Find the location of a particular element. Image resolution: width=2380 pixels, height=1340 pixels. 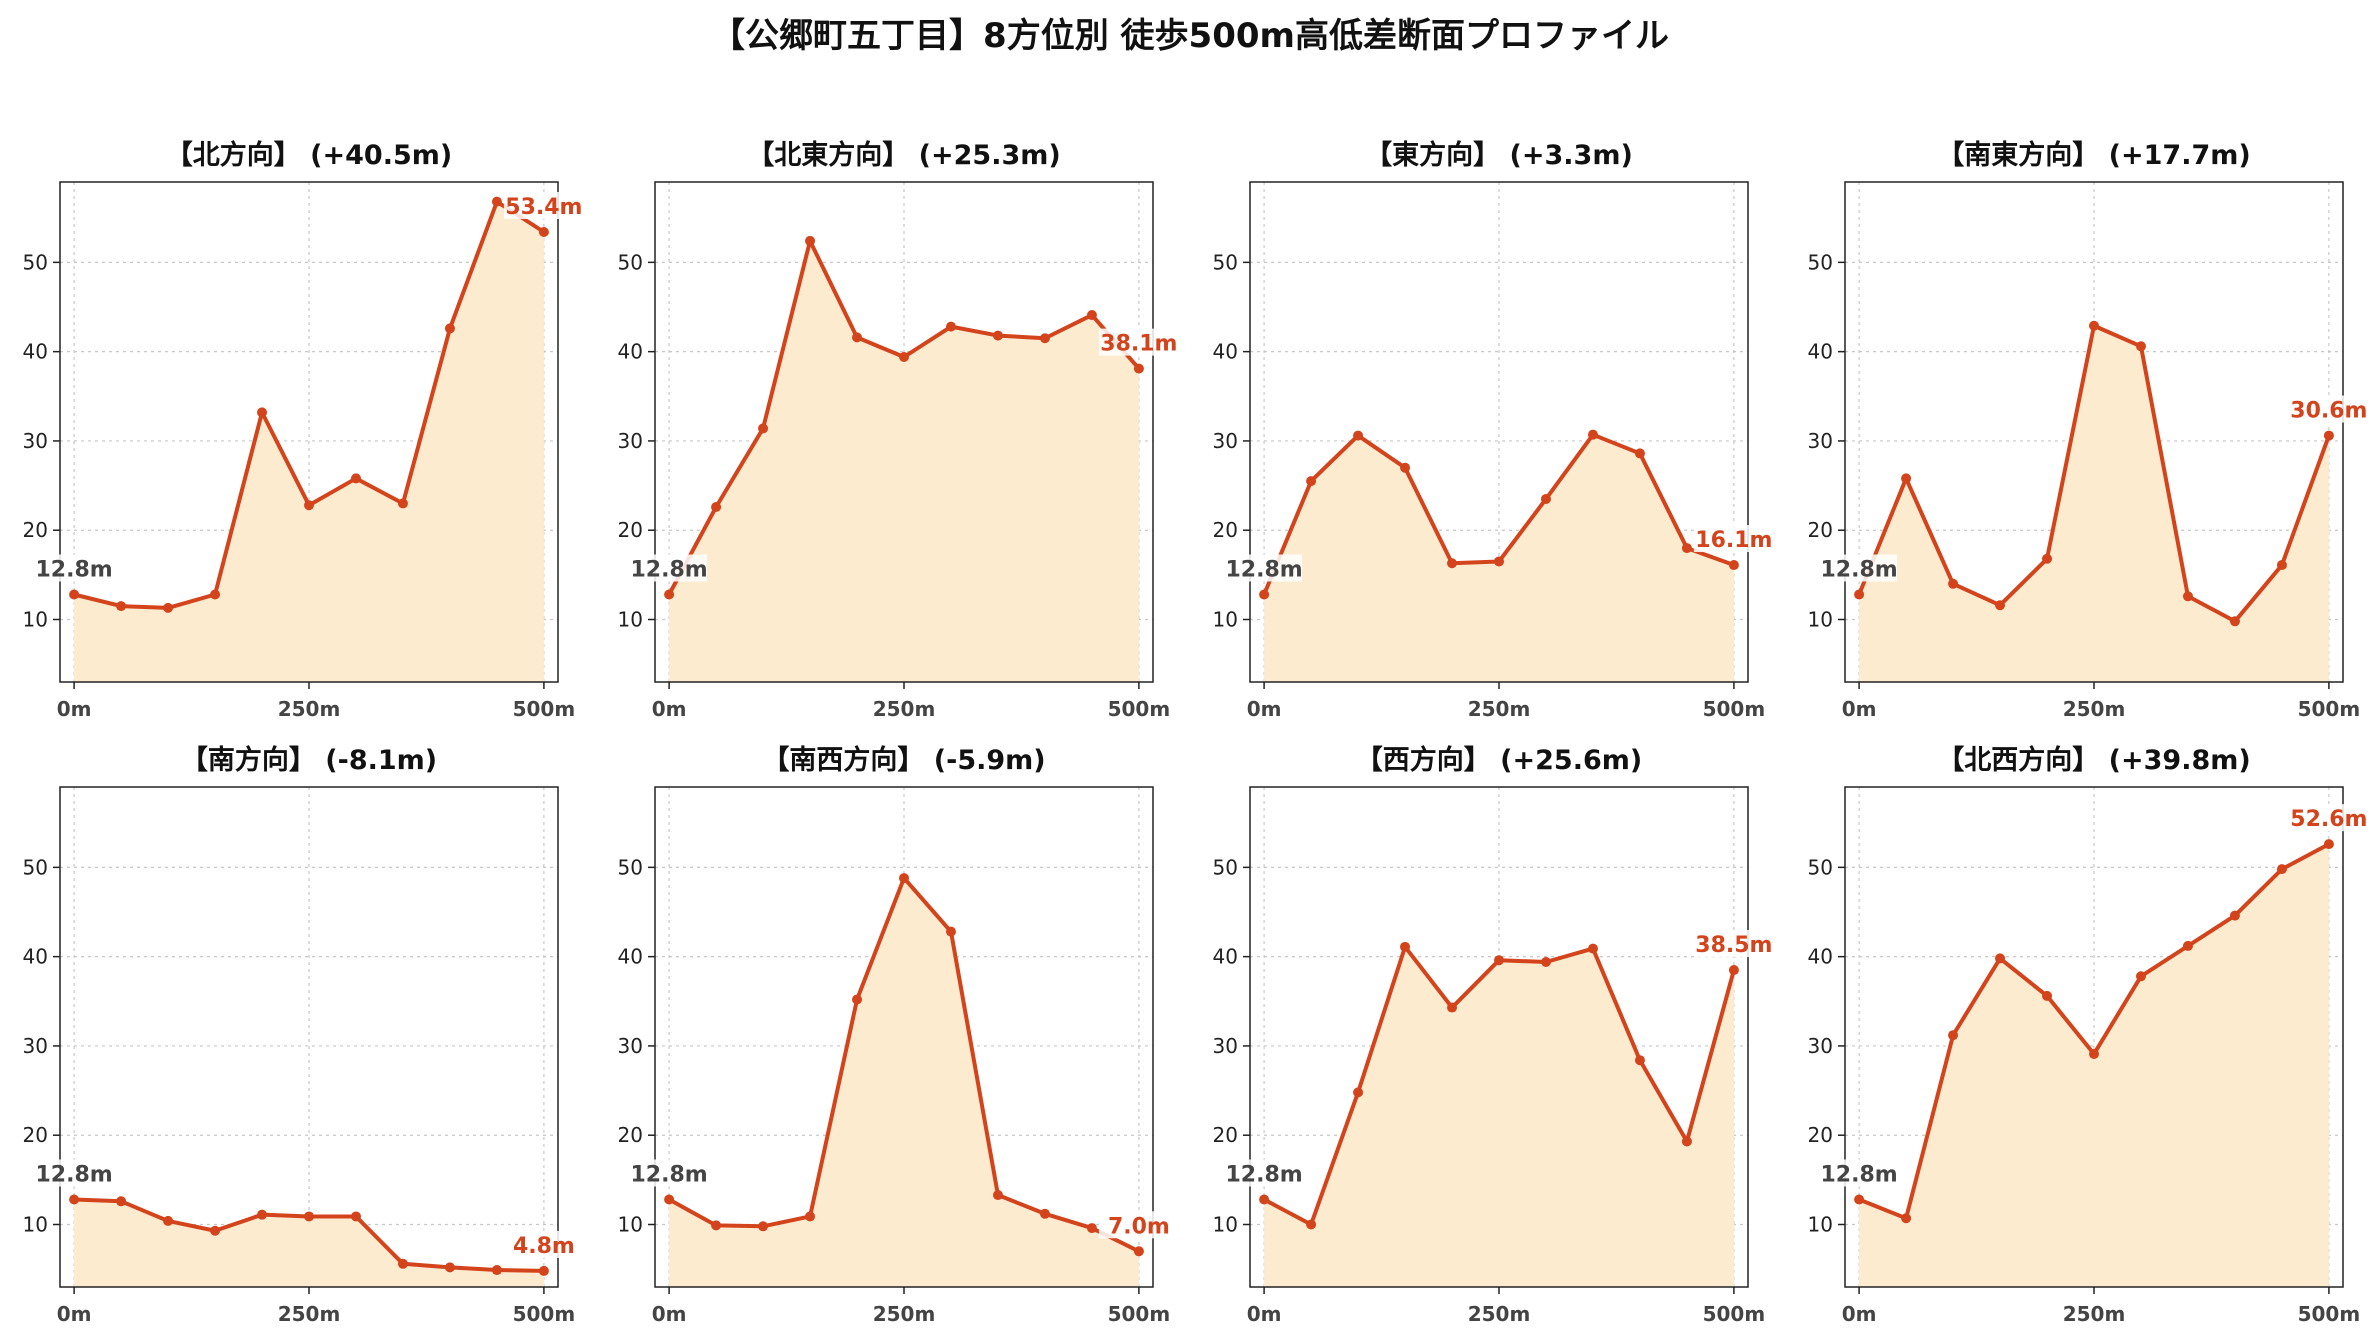

panel-title: 【北東方向】 (+25.3m) is located at coordinates (903, 155).